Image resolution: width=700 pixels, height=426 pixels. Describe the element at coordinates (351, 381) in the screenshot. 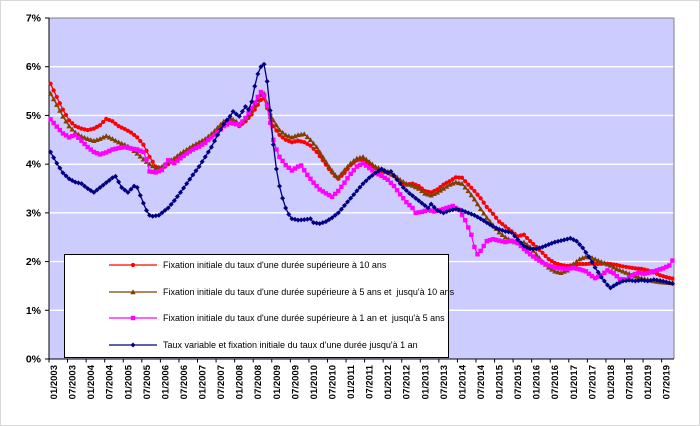

I see `x-axis-label: 01/2011` at that location.